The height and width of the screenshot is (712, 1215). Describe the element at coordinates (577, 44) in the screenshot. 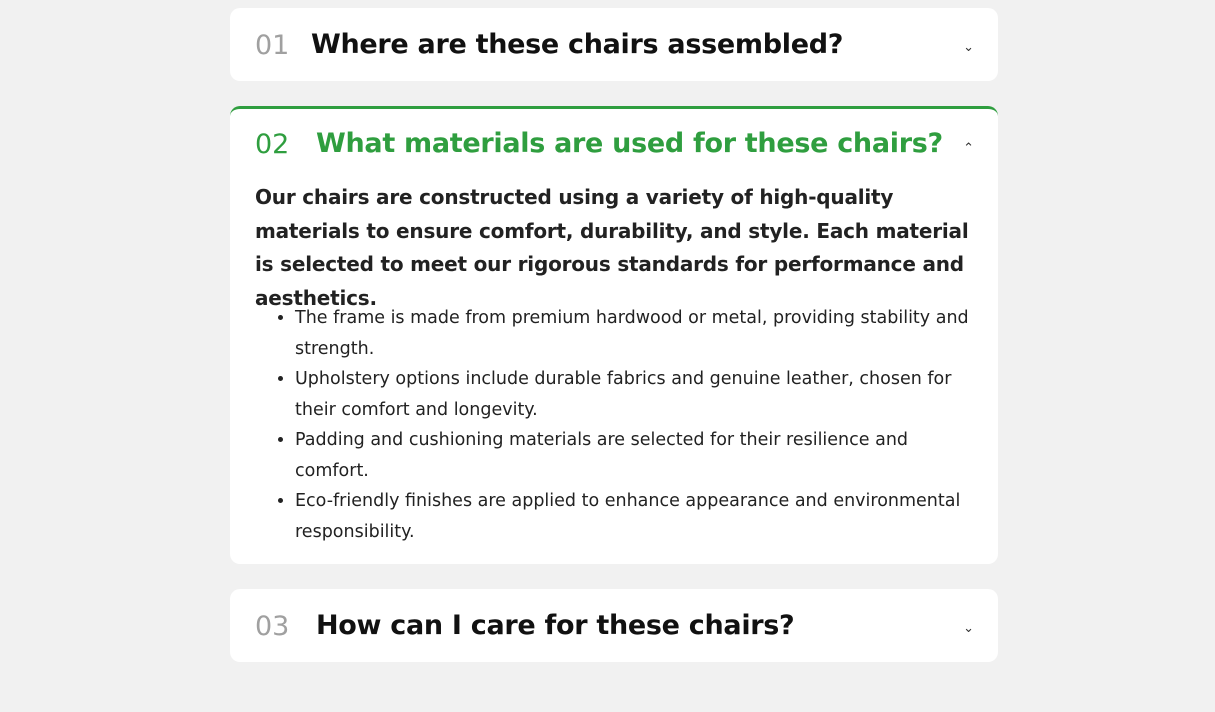

I see `faq-question: Where are these chairs assembled?` at that location.